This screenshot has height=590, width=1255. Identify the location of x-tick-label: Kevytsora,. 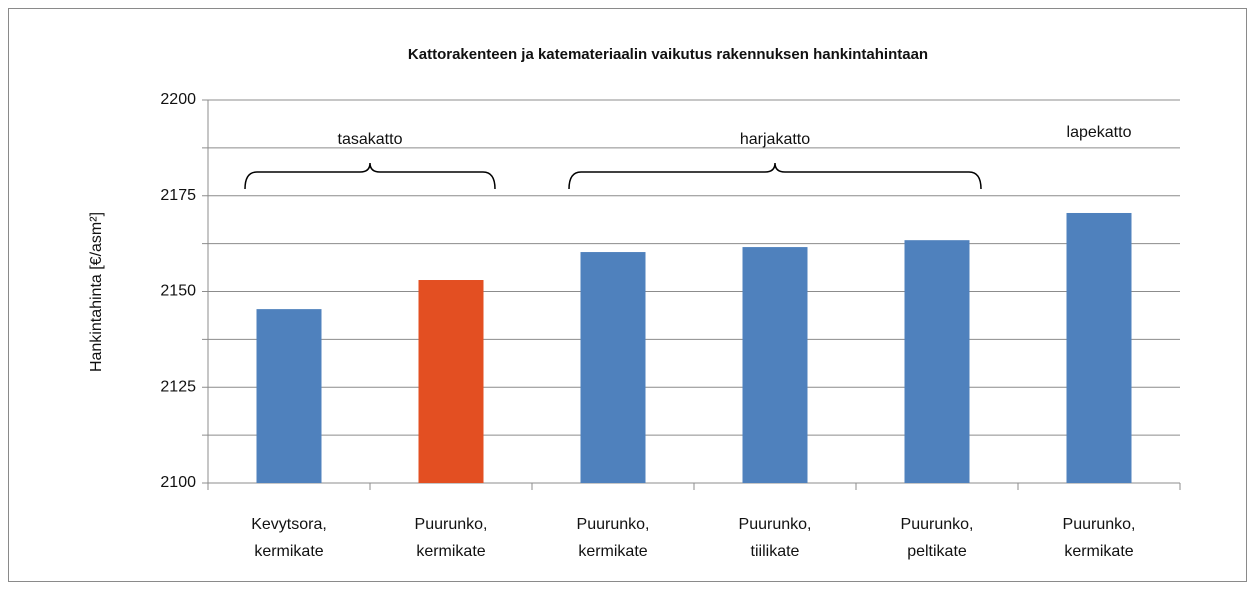
(289, 524).